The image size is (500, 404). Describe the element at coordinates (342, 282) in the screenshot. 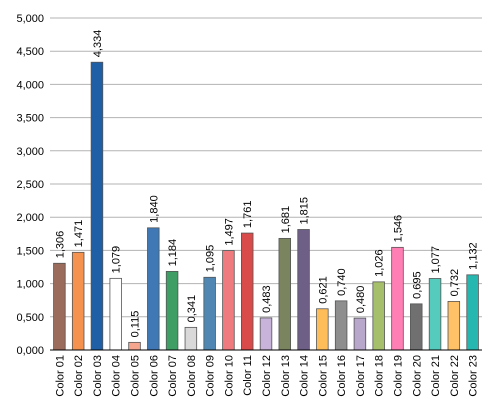

I see `data-label: 0,740` at that location.